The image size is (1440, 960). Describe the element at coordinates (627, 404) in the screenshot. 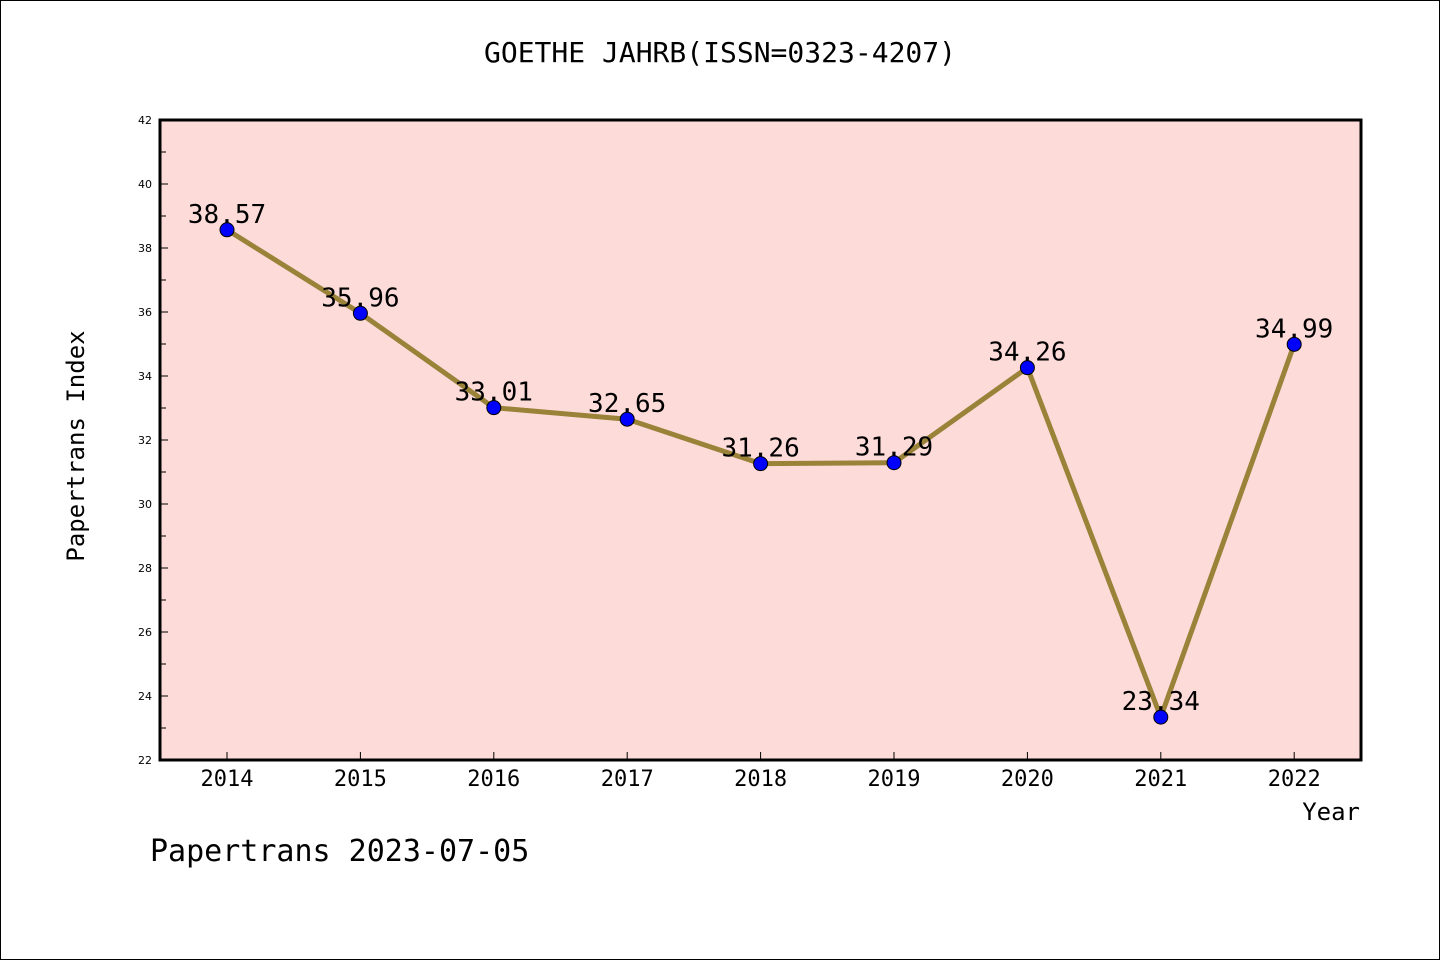

I see `data-label: 32.65` at that location.